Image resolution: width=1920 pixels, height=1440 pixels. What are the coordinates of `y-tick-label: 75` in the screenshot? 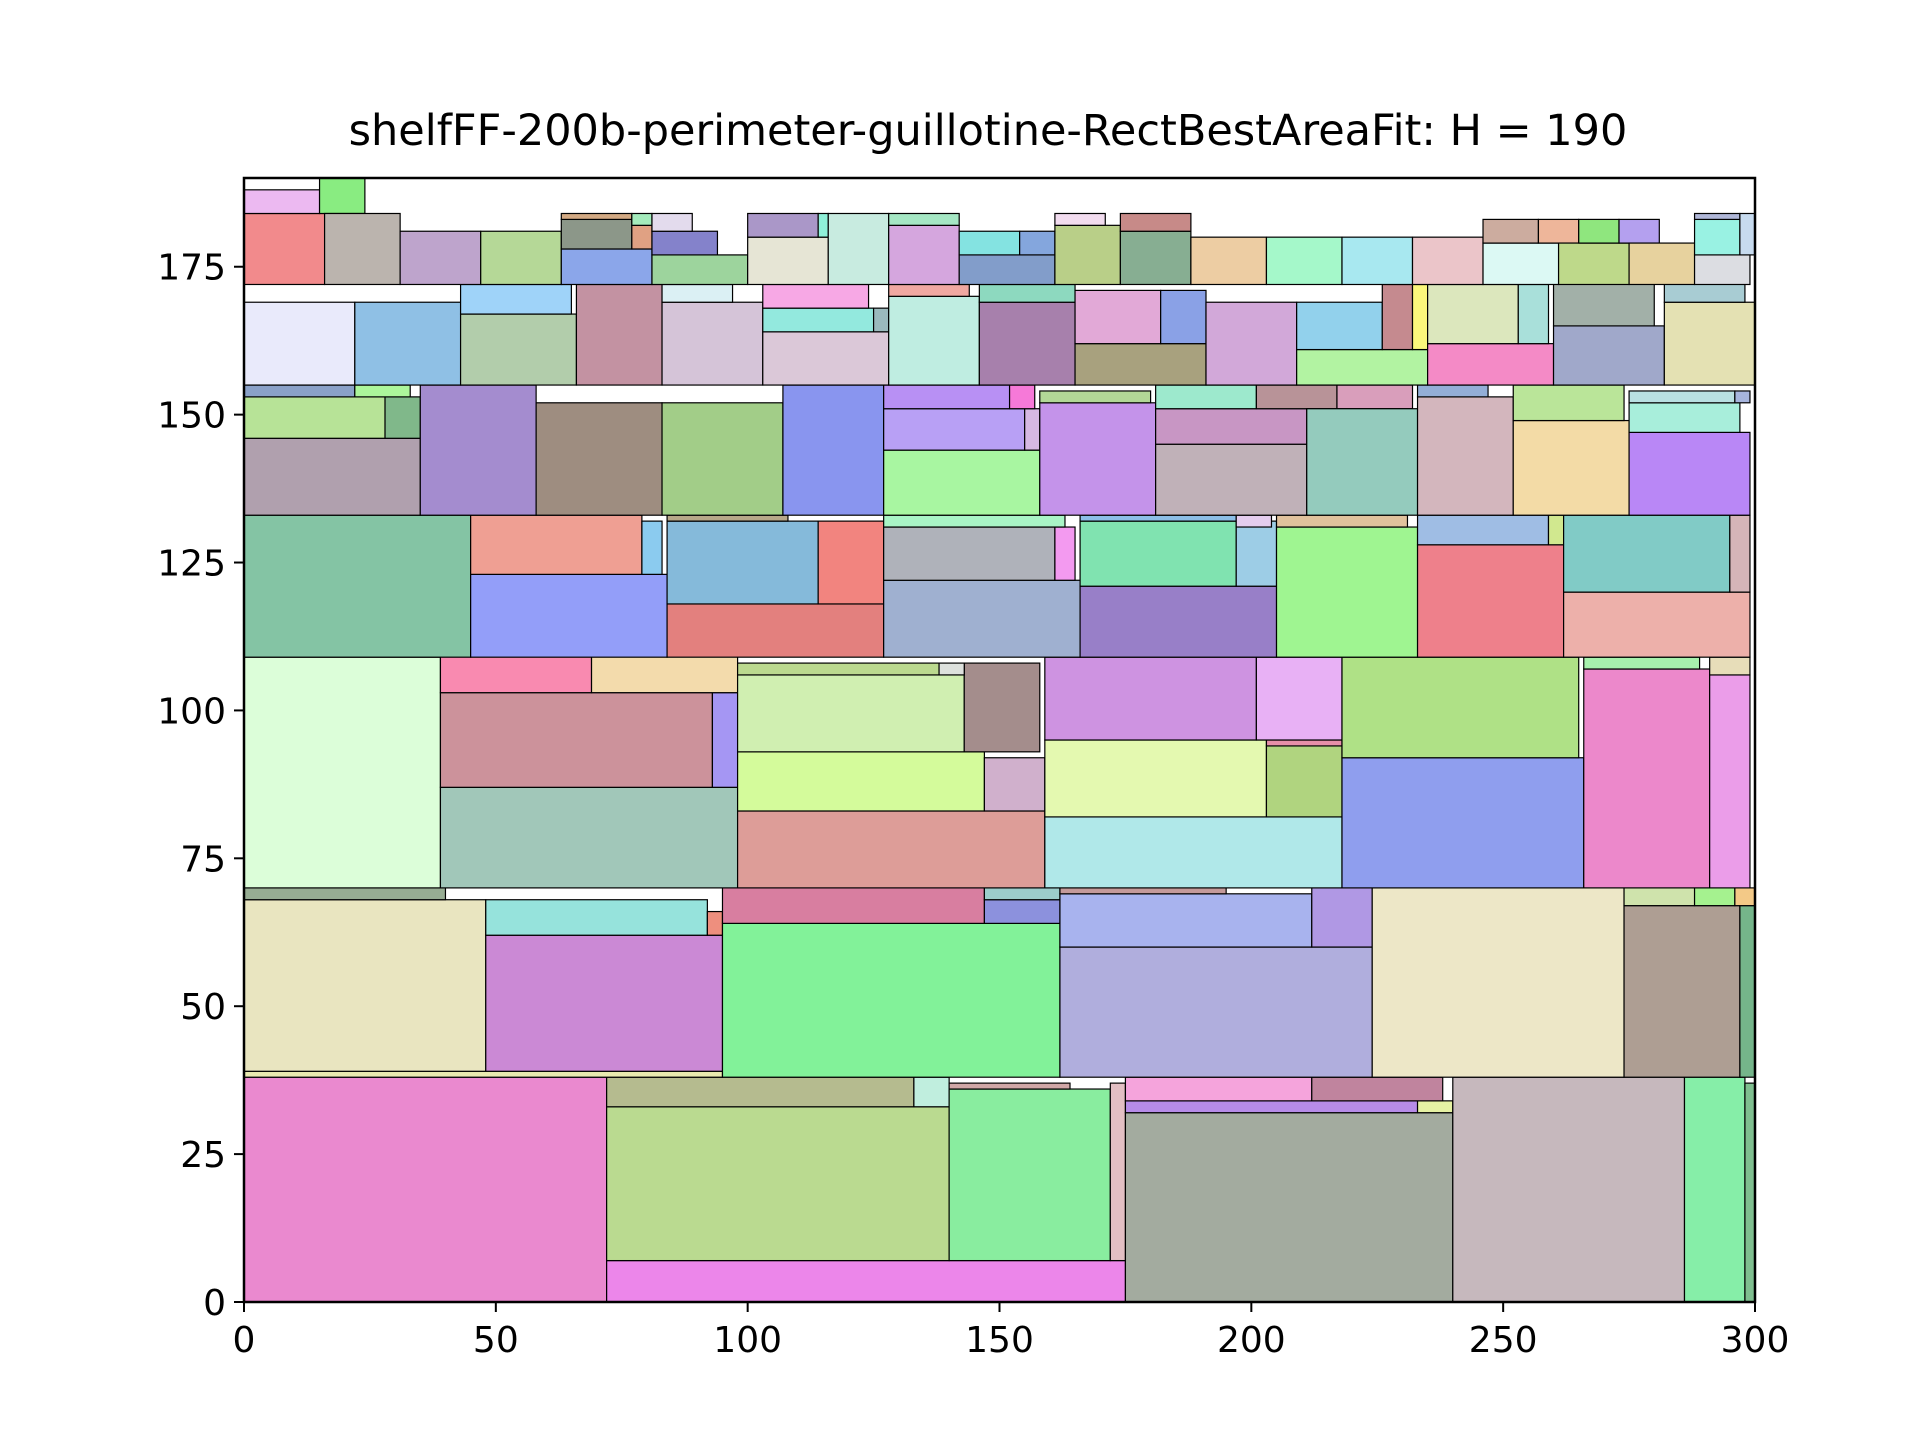 It's located at (203, 859).